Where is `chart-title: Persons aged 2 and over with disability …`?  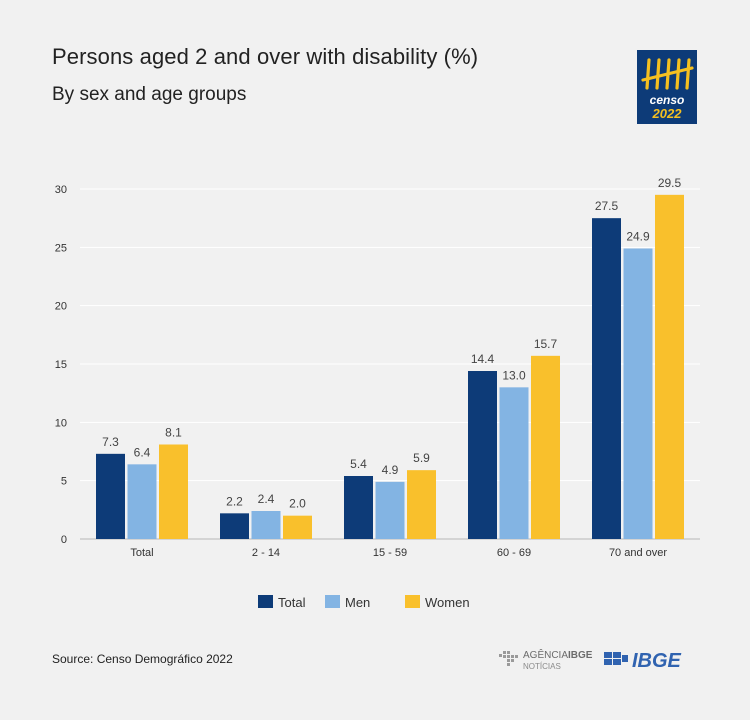
chart-title: Persons aged 2 and over with disability … is located at coordinates (265, 56).